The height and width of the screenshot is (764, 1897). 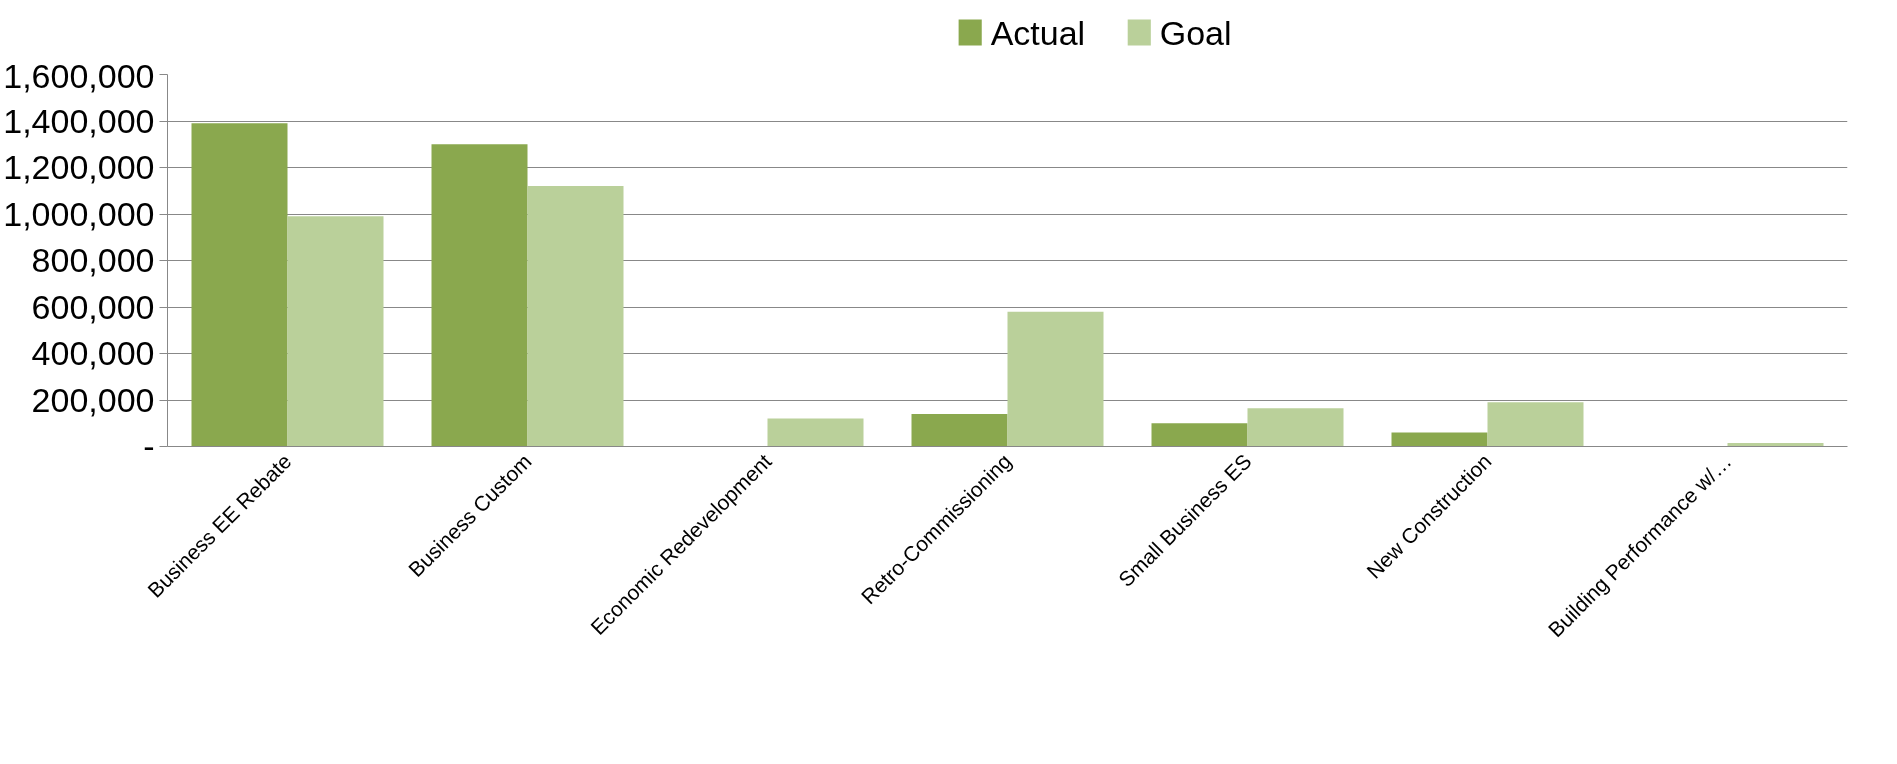 What do you see at coordinates (79, 167) in the screenshot?
I see `y-tick-label: 1,200,000` at bounding box center [79, 167].